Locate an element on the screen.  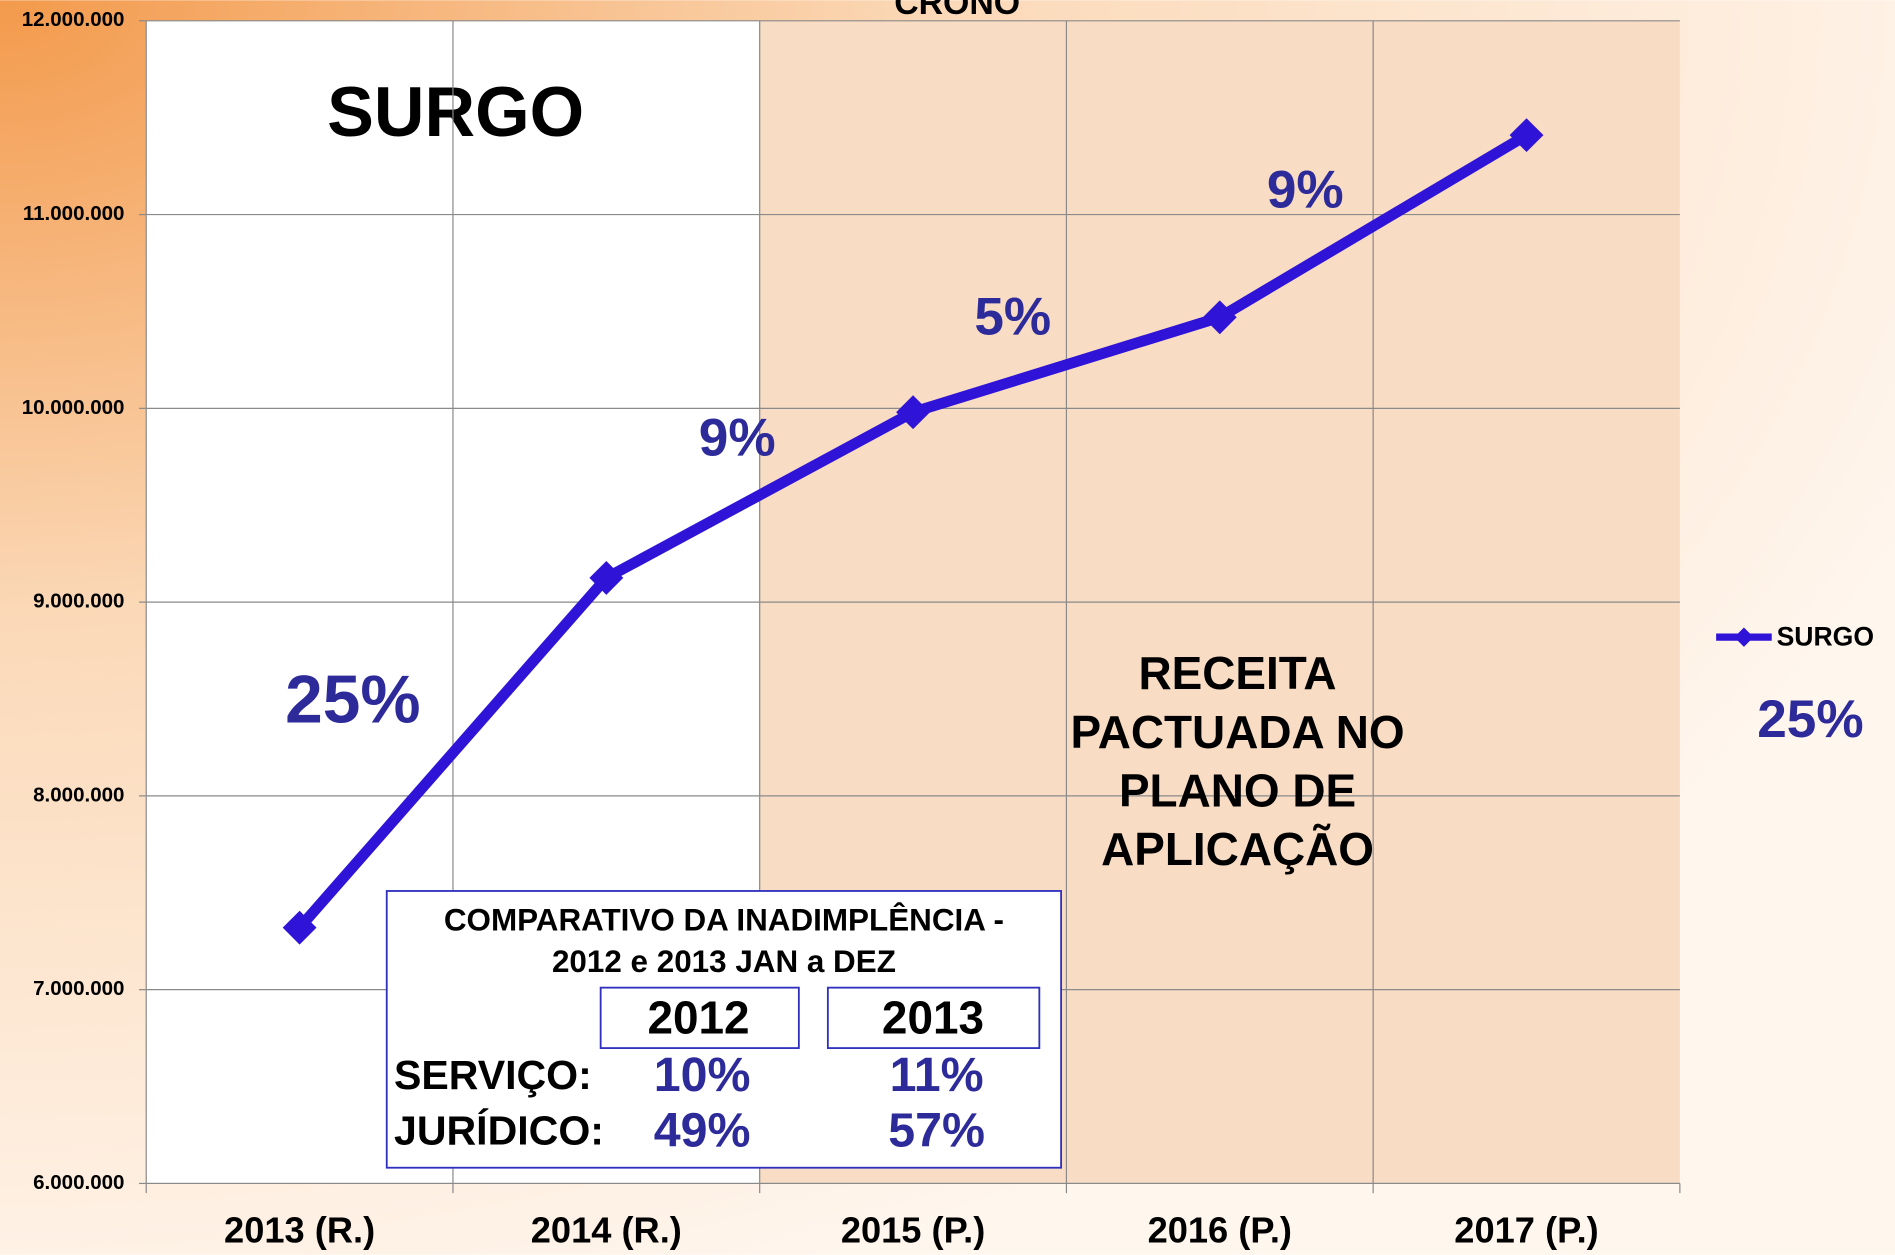
chart-title: CRONO is located at coordinates (957, 11).